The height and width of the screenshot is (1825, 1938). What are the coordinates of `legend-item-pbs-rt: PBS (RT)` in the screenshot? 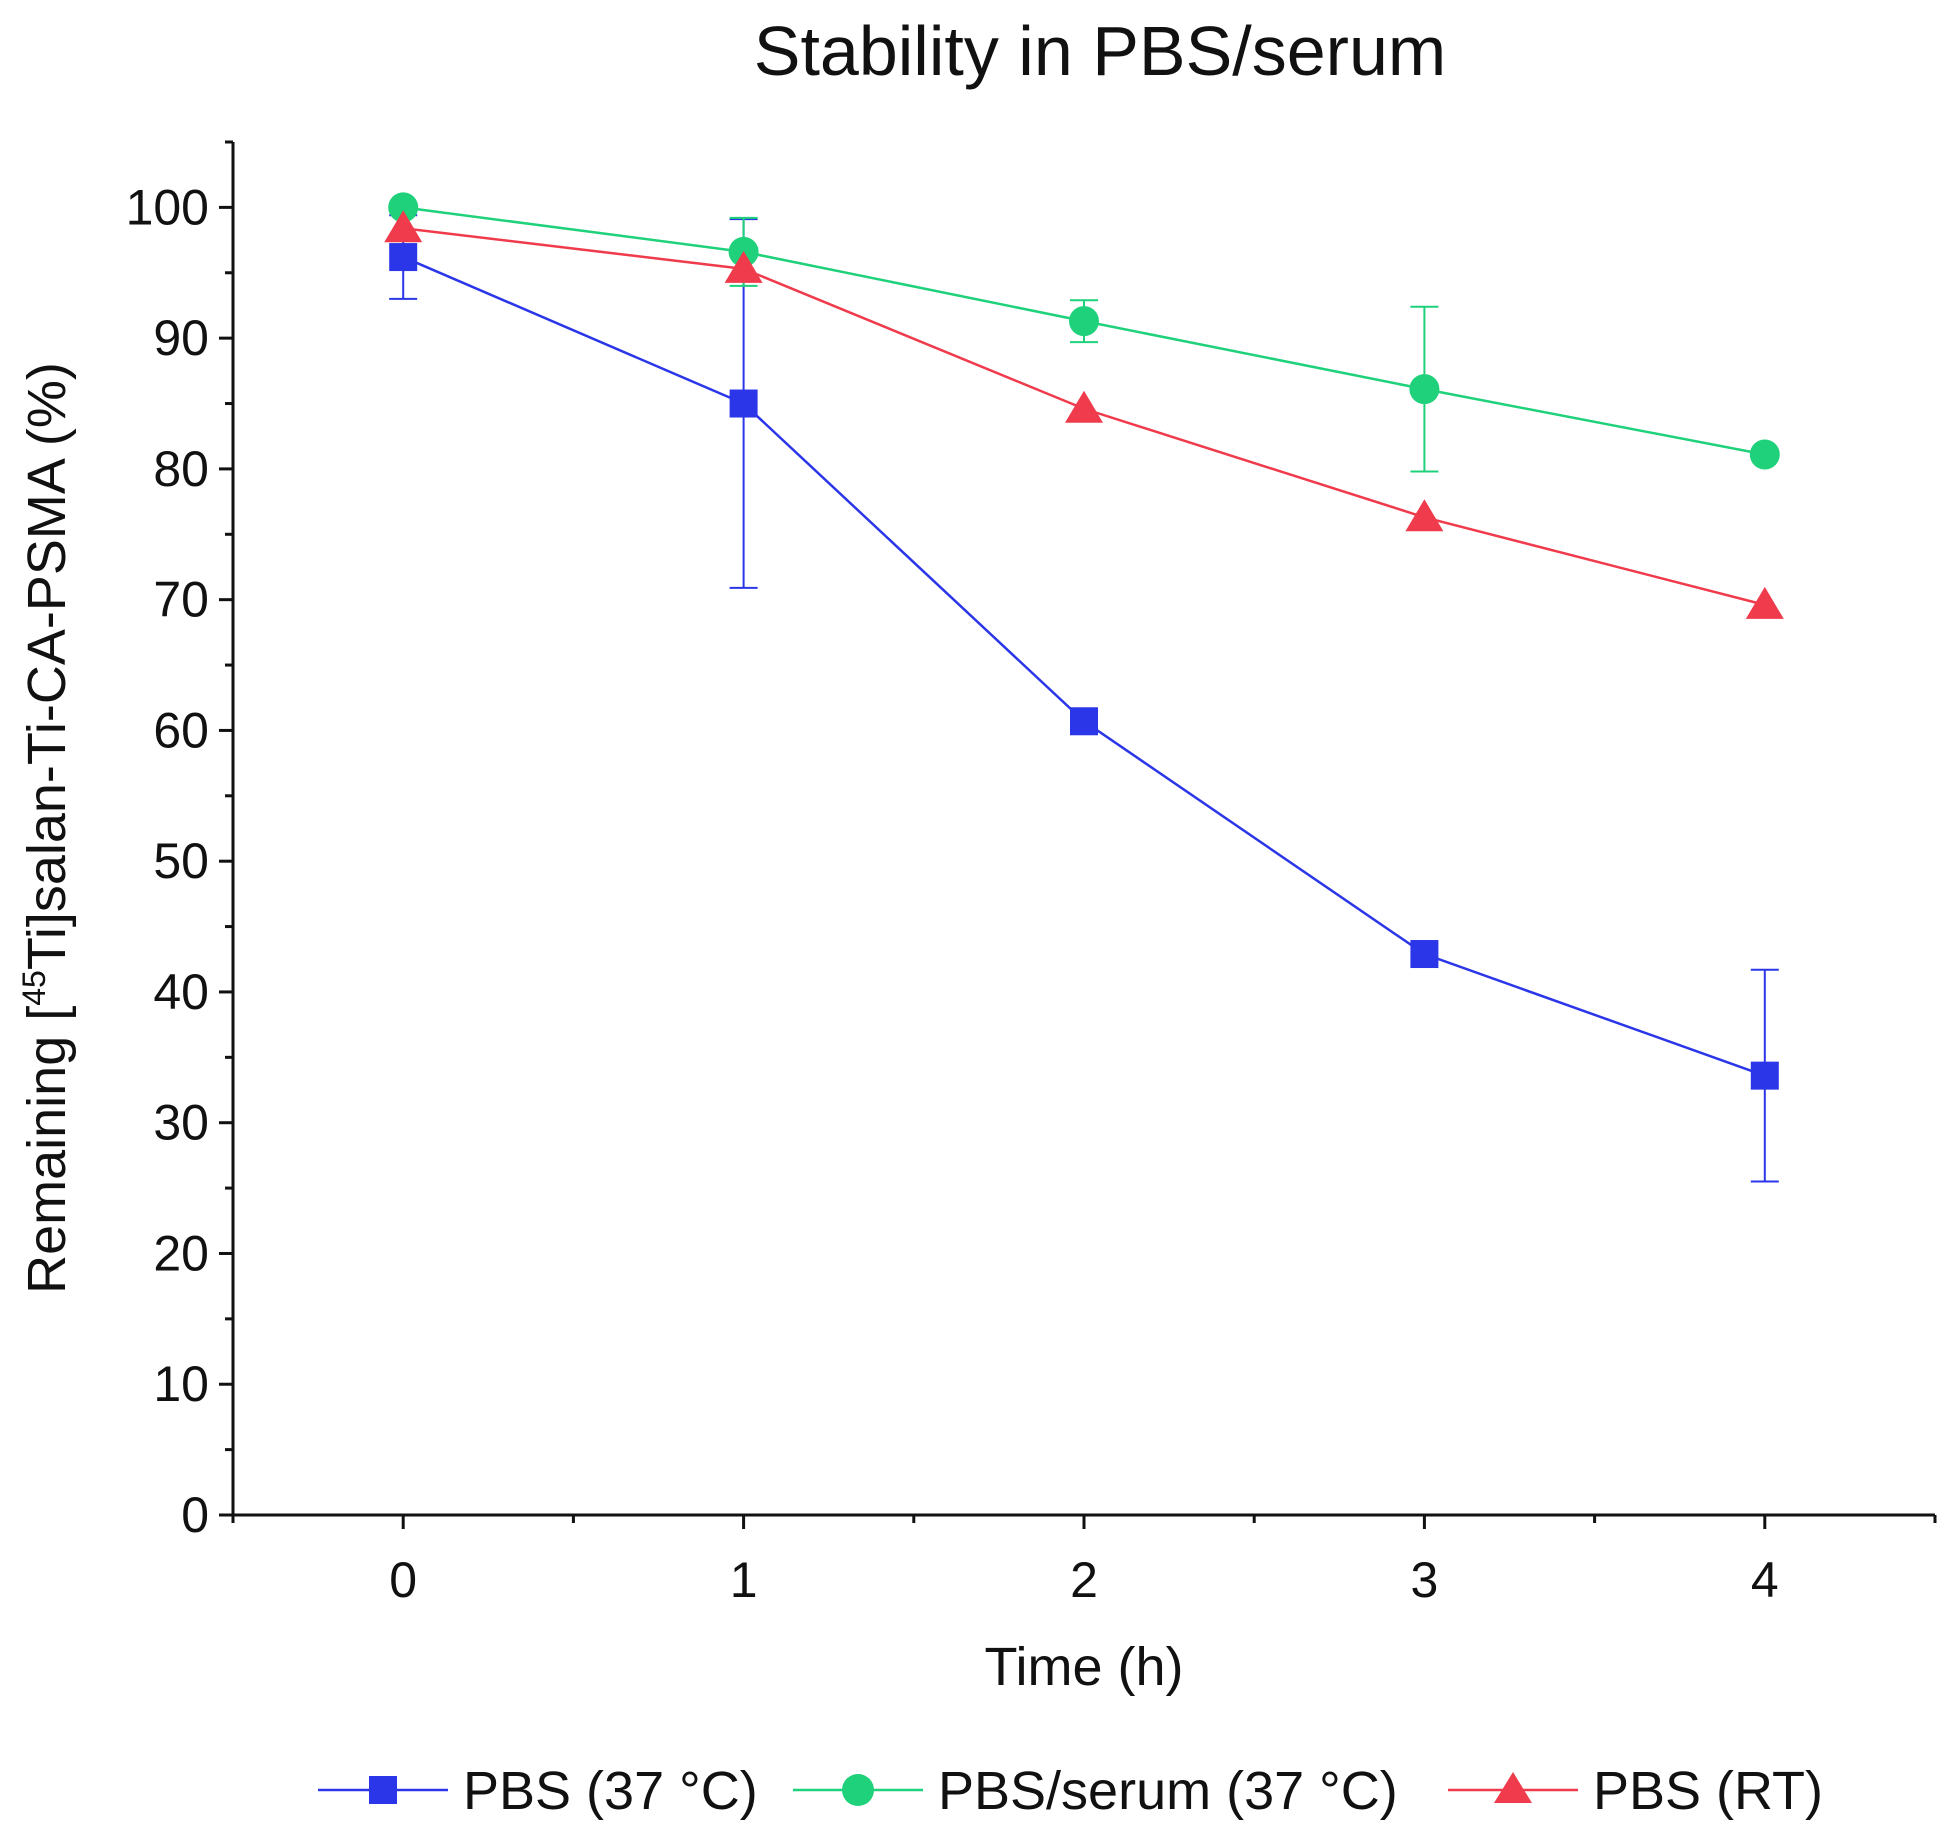 It's located at (1635, 1791).